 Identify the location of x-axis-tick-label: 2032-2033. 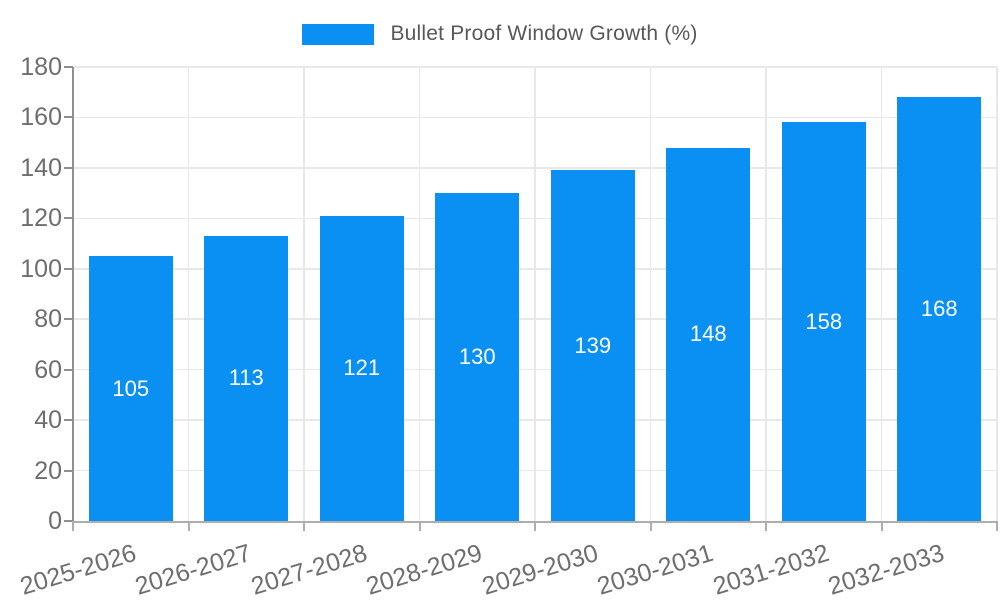
(886, 569).